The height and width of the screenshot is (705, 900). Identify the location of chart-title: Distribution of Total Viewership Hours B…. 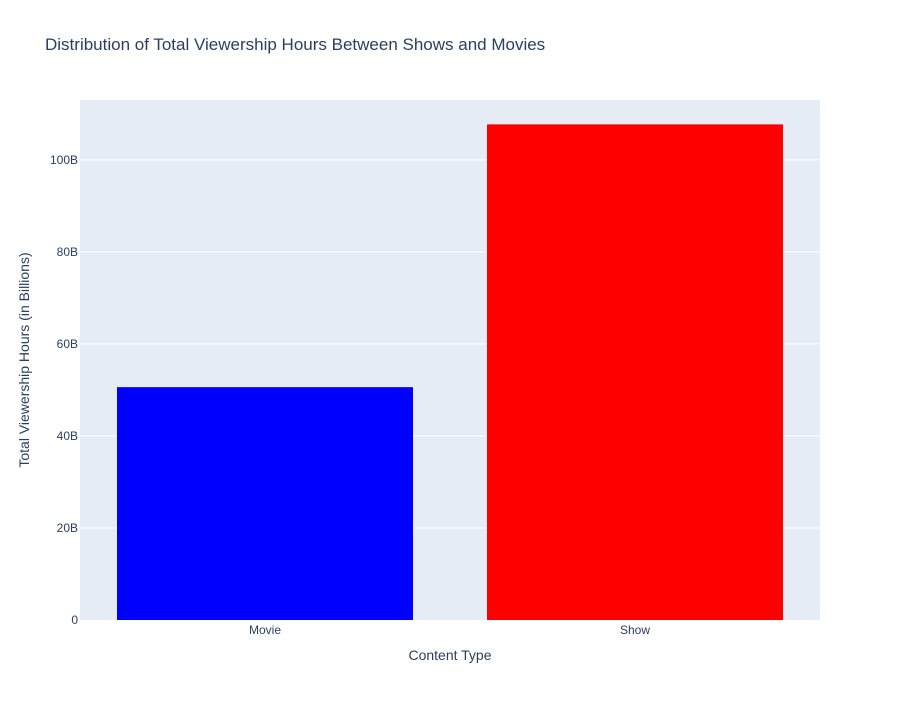
(295, 44).